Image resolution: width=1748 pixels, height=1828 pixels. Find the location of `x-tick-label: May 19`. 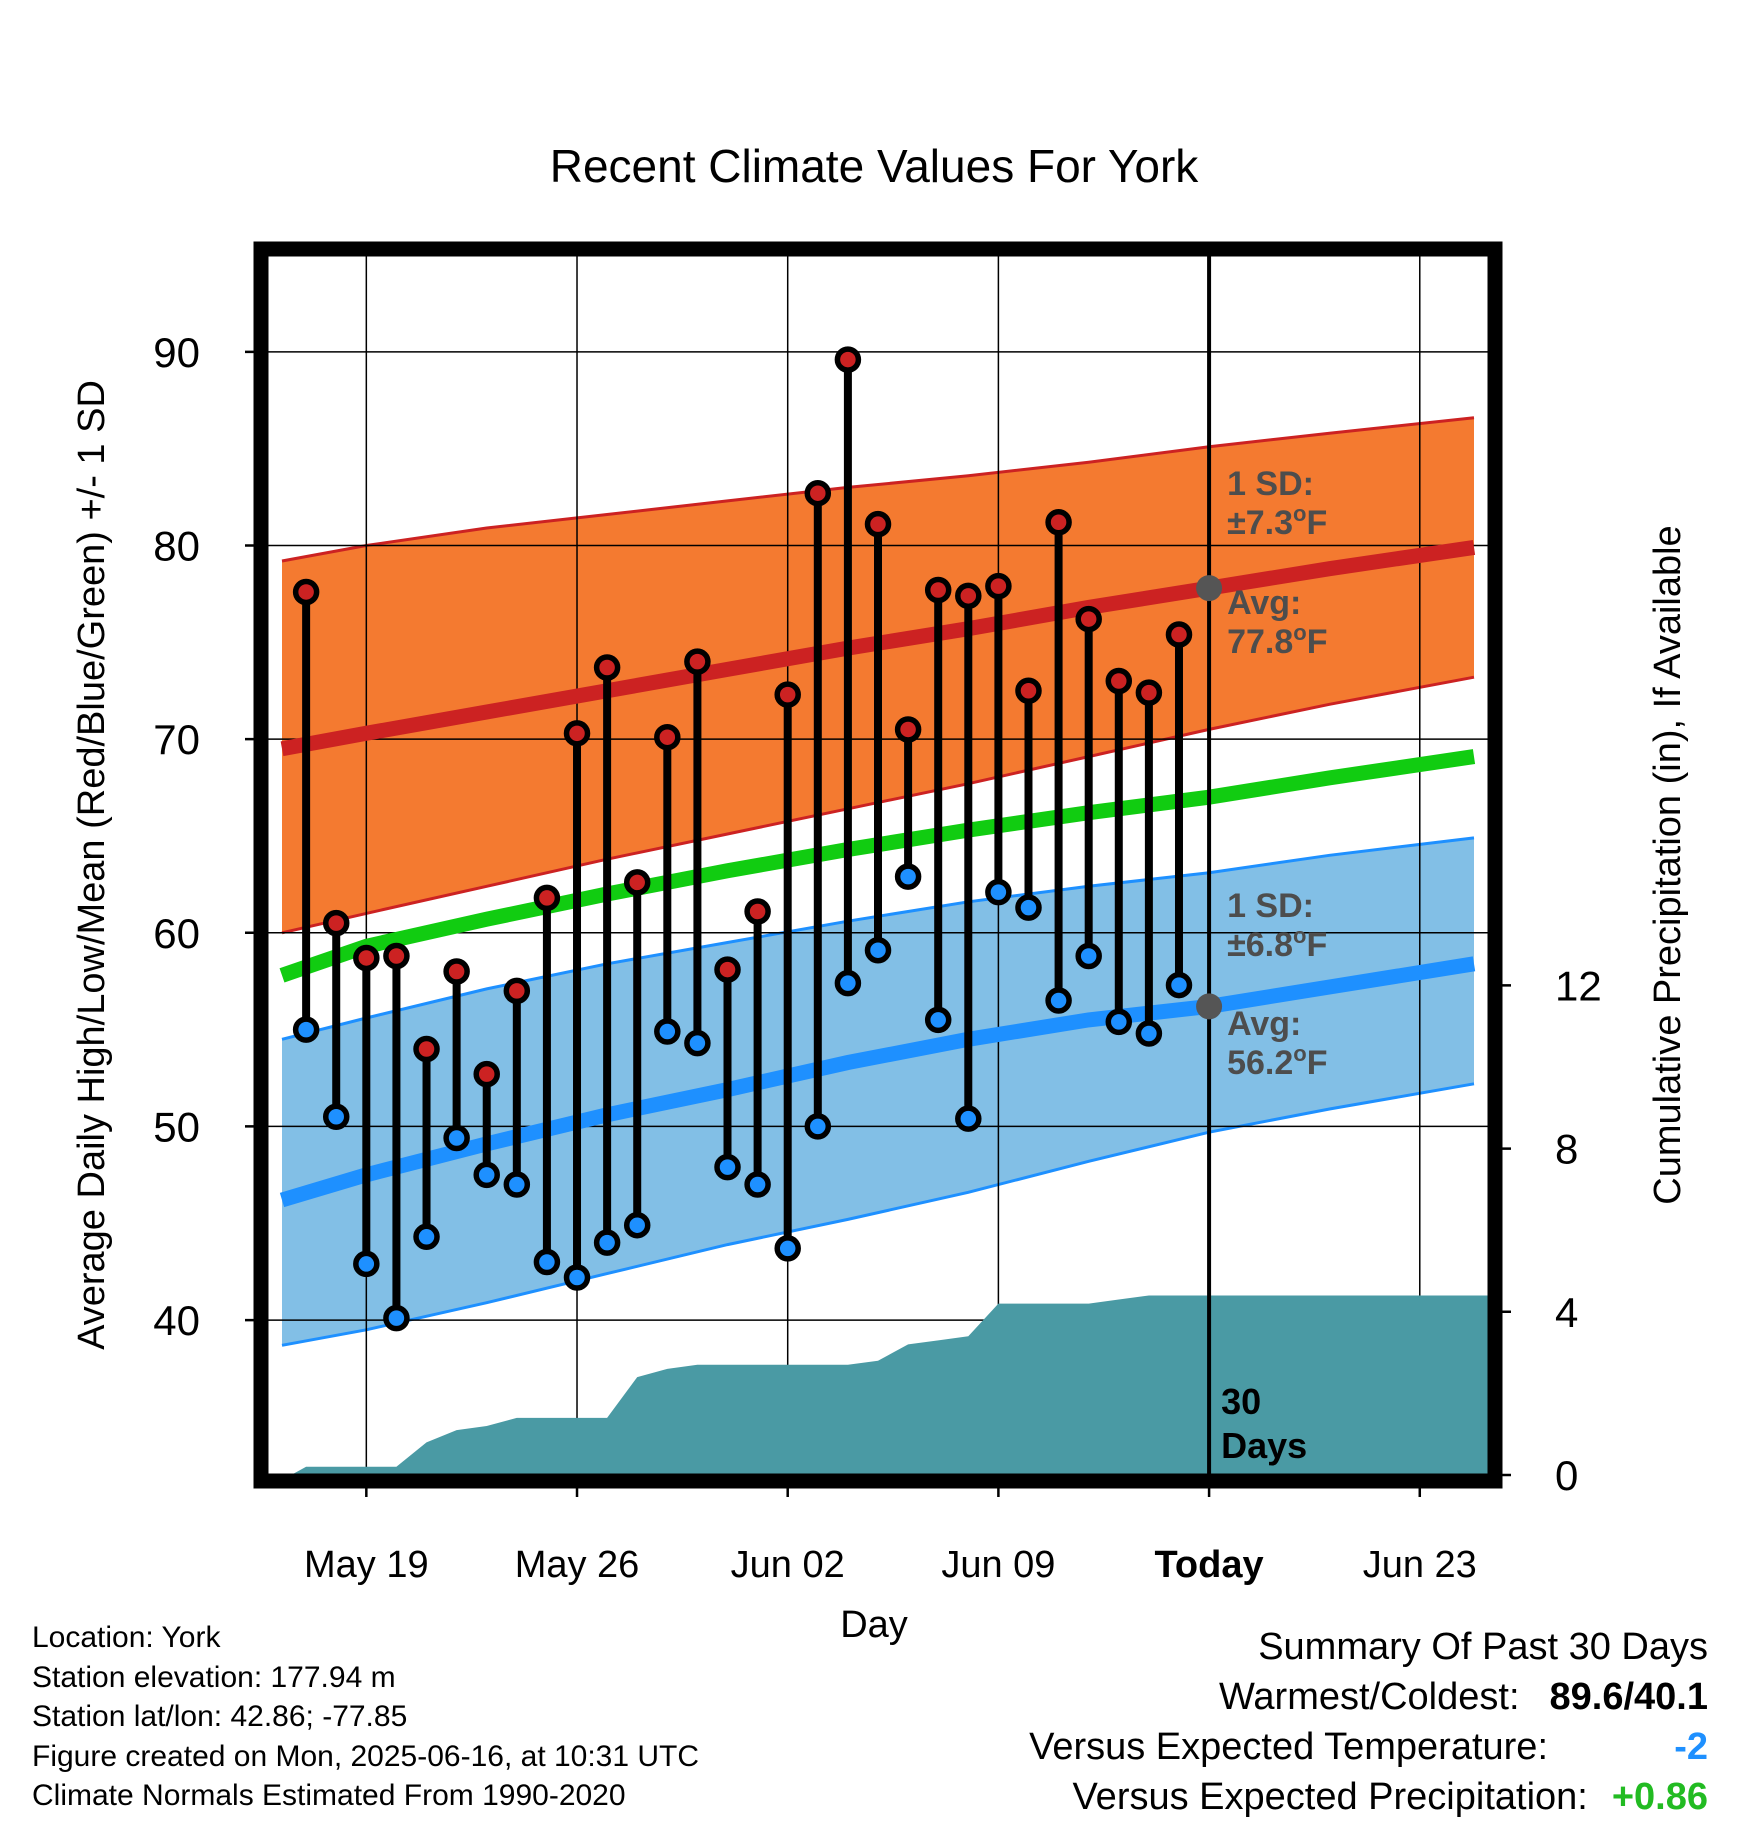

x-tick-label: May 19 is located at coordinates (366, 1565).